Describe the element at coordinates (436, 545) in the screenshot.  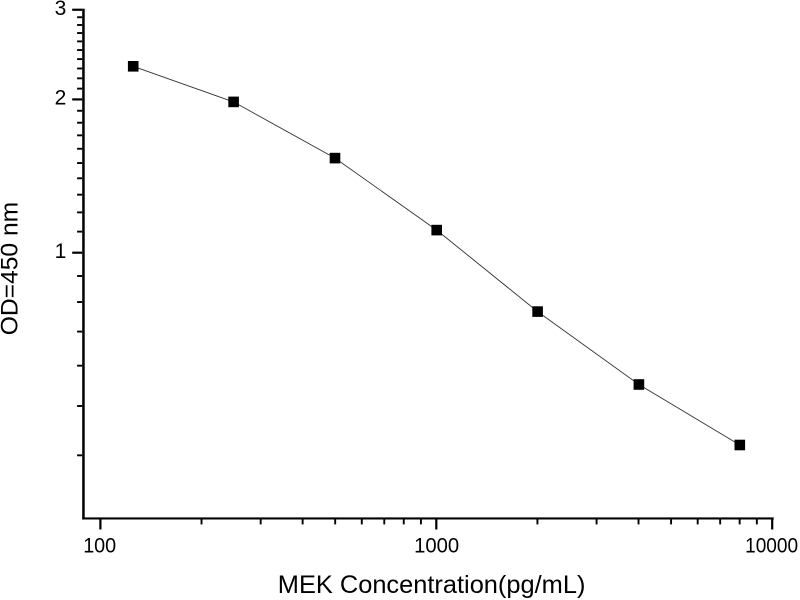
I see `svg-text: 1000` at that location.